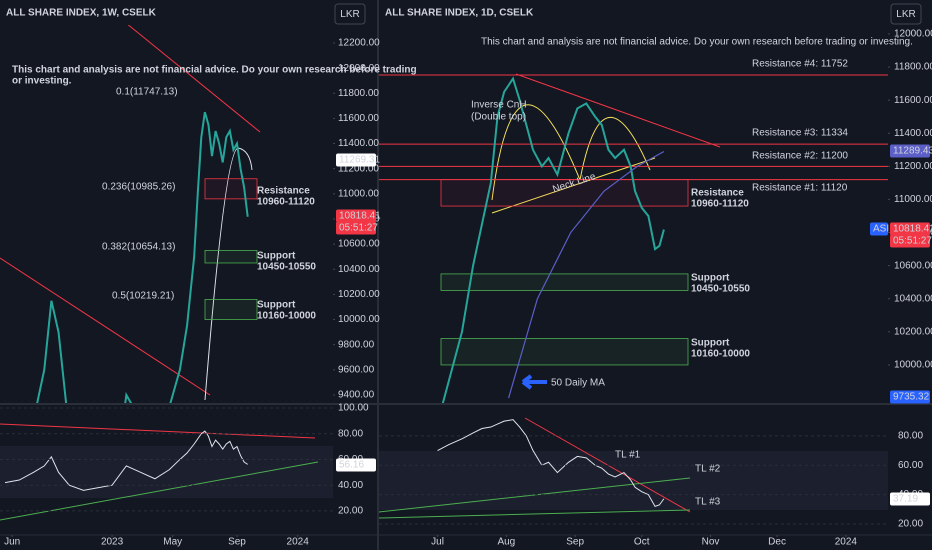 The height and width of the screenshot is (550, 932). What do you see at coordinates (437, 542) in the screenshot?
I see `x-tick-label: Jul` at bounding box center [437, 542].